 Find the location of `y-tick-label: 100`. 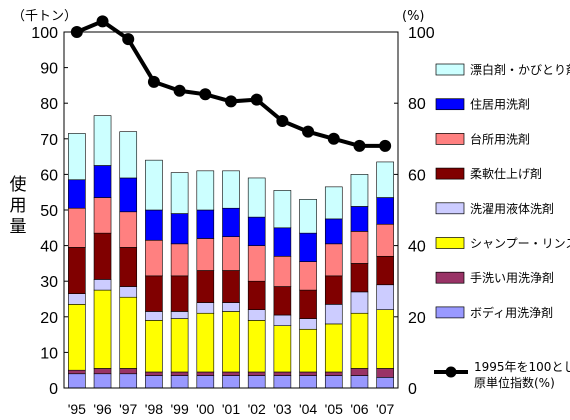

y-tick-label: 100 is located at coordinates (44, 33).